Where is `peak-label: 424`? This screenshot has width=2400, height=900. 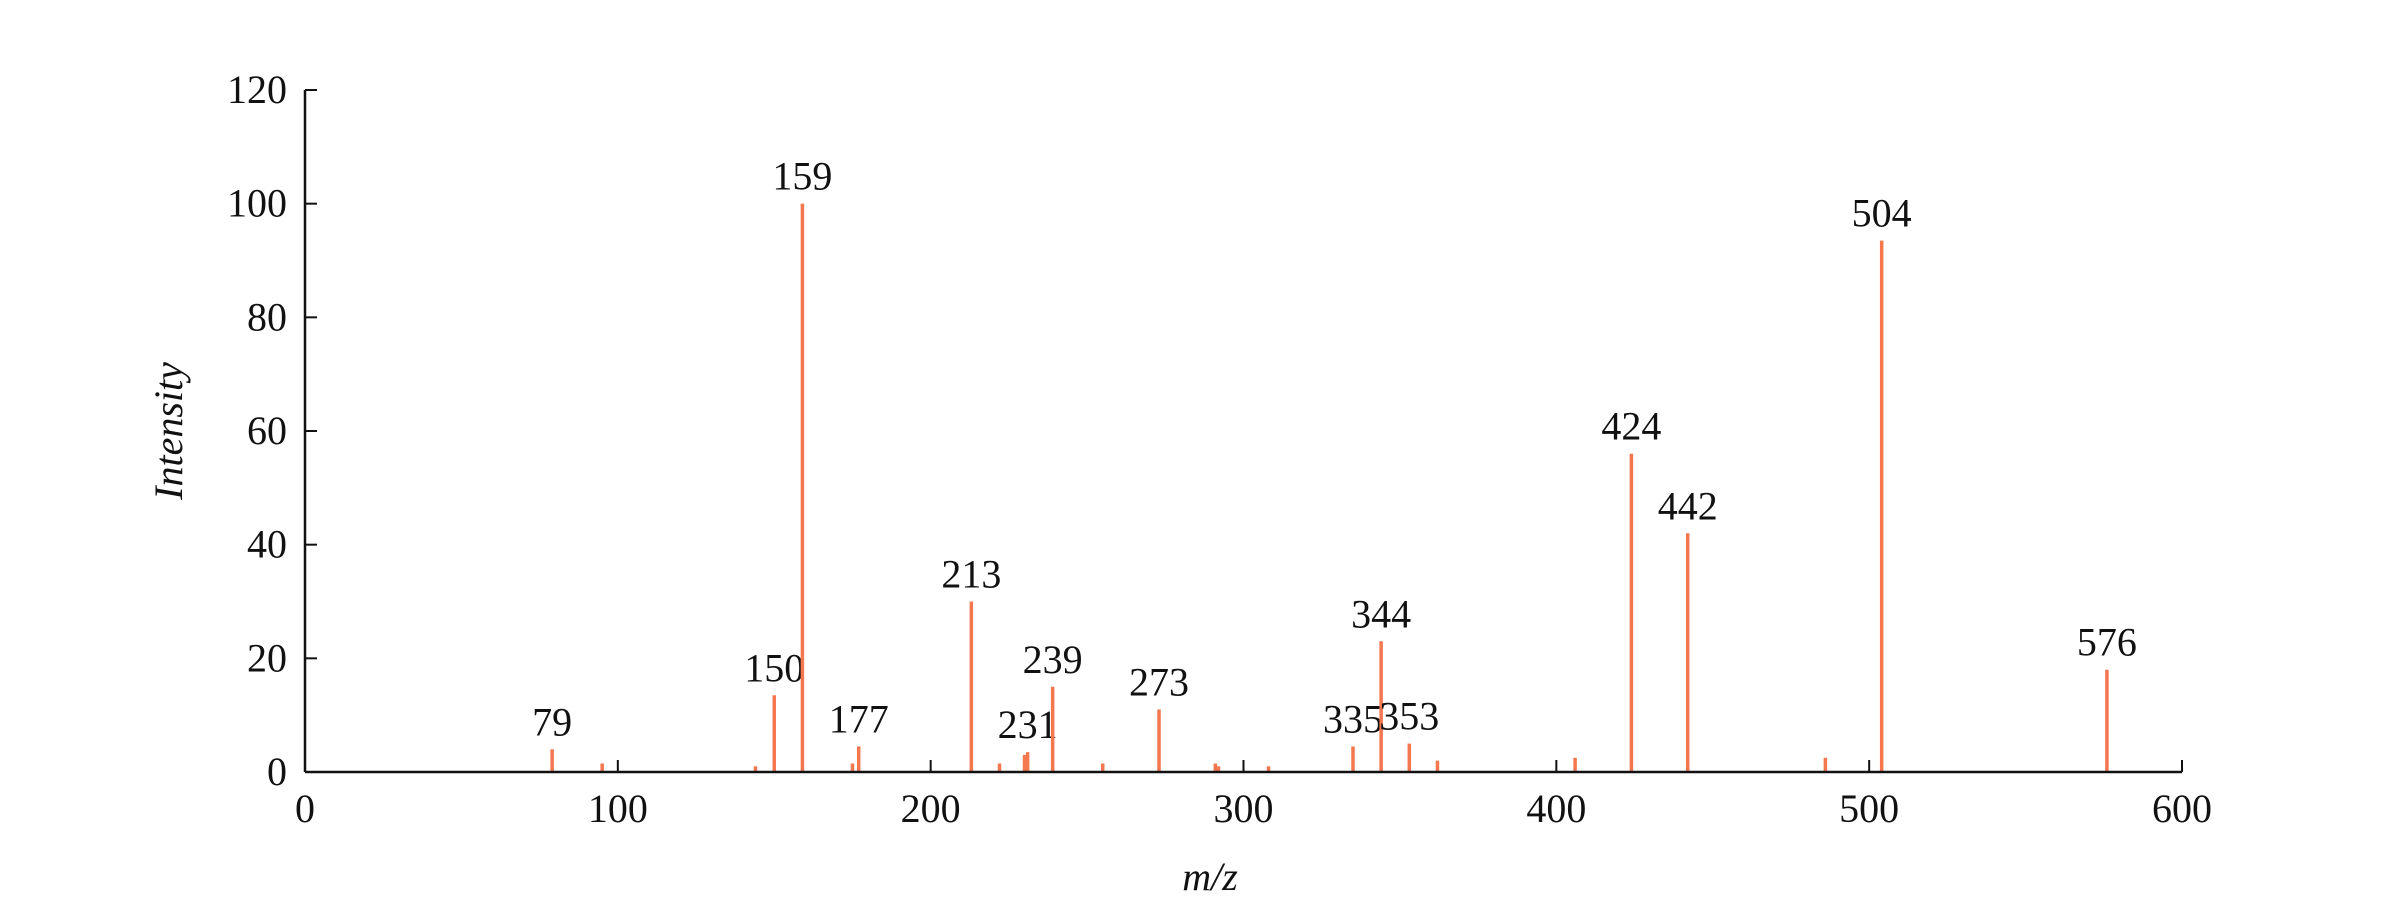
peak-label: 424 is located at coordinates (1631, 426).